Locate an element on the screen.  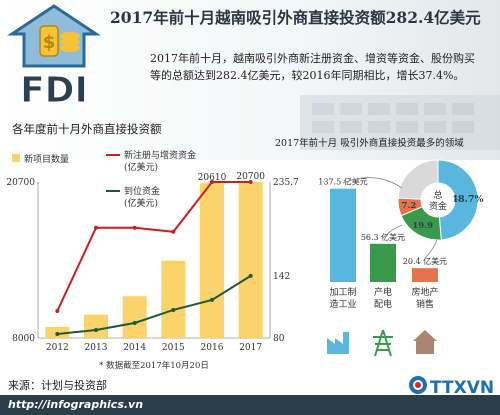
bar-data-label: 20700 is located at coordinates (250, 177).